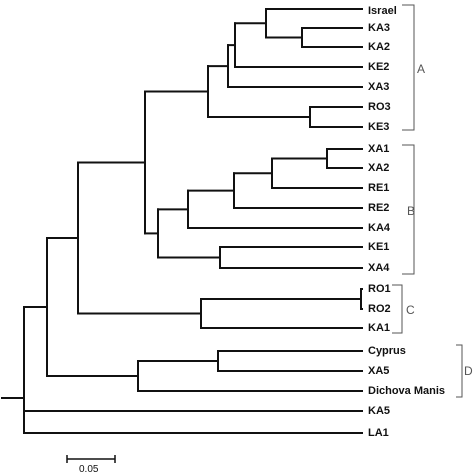 The width and height of the screenshot is (474, 474). What do you see at coordinates (378, 149) in the screenshot?
I see `leaf-label-xa1: XA1` at bounding box center [378, 149].